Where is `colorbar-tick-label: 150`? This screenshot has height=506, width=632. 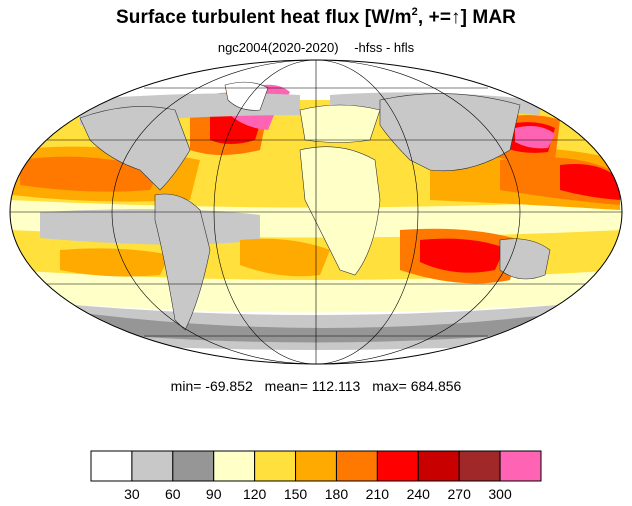
colorbar-tick-label: 150 is located at coordinates (295, 494).